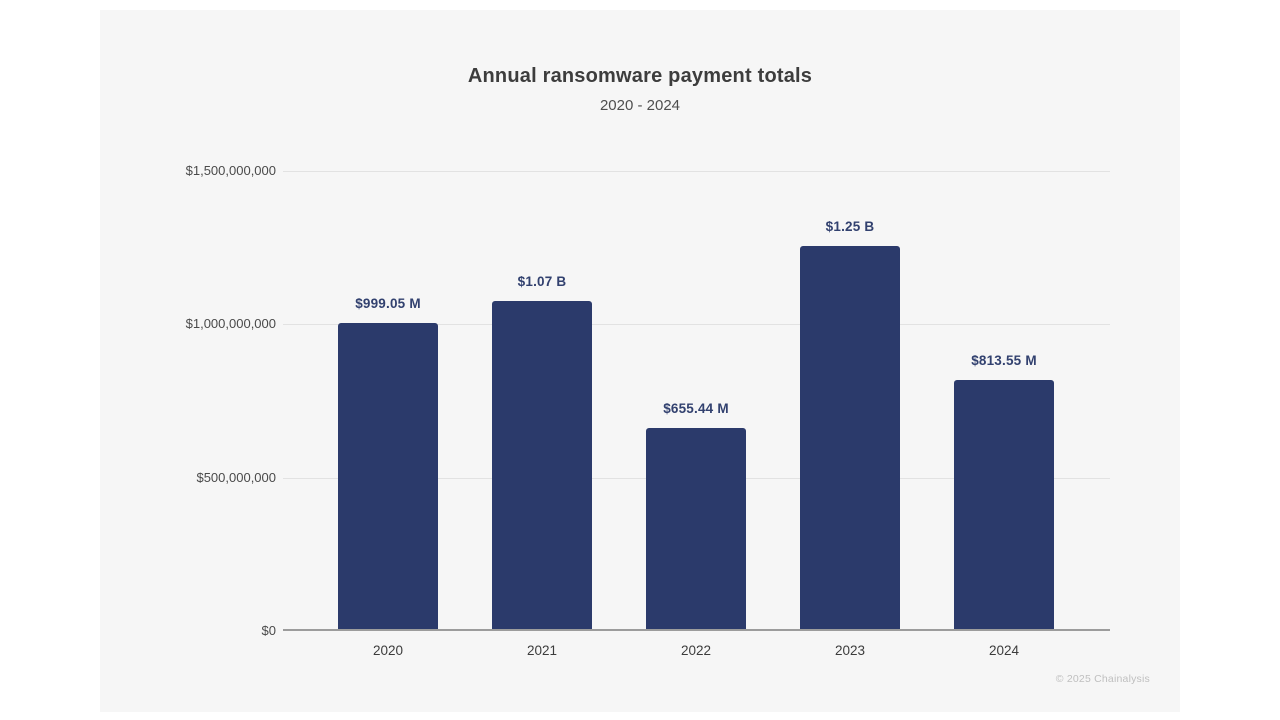  Describe the element at coordinates (388, 475) in the screenshot. I see `bar-2020` at that location.